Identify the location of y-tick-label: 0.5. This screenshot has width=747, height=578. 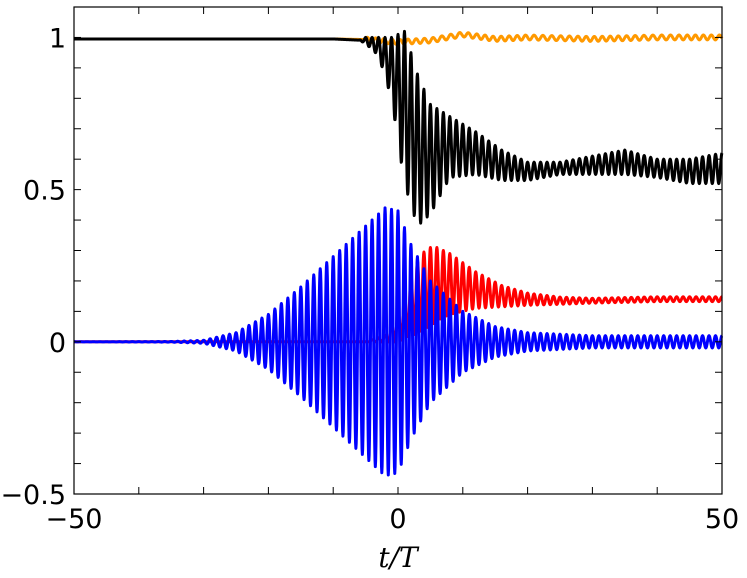
(44, 191).